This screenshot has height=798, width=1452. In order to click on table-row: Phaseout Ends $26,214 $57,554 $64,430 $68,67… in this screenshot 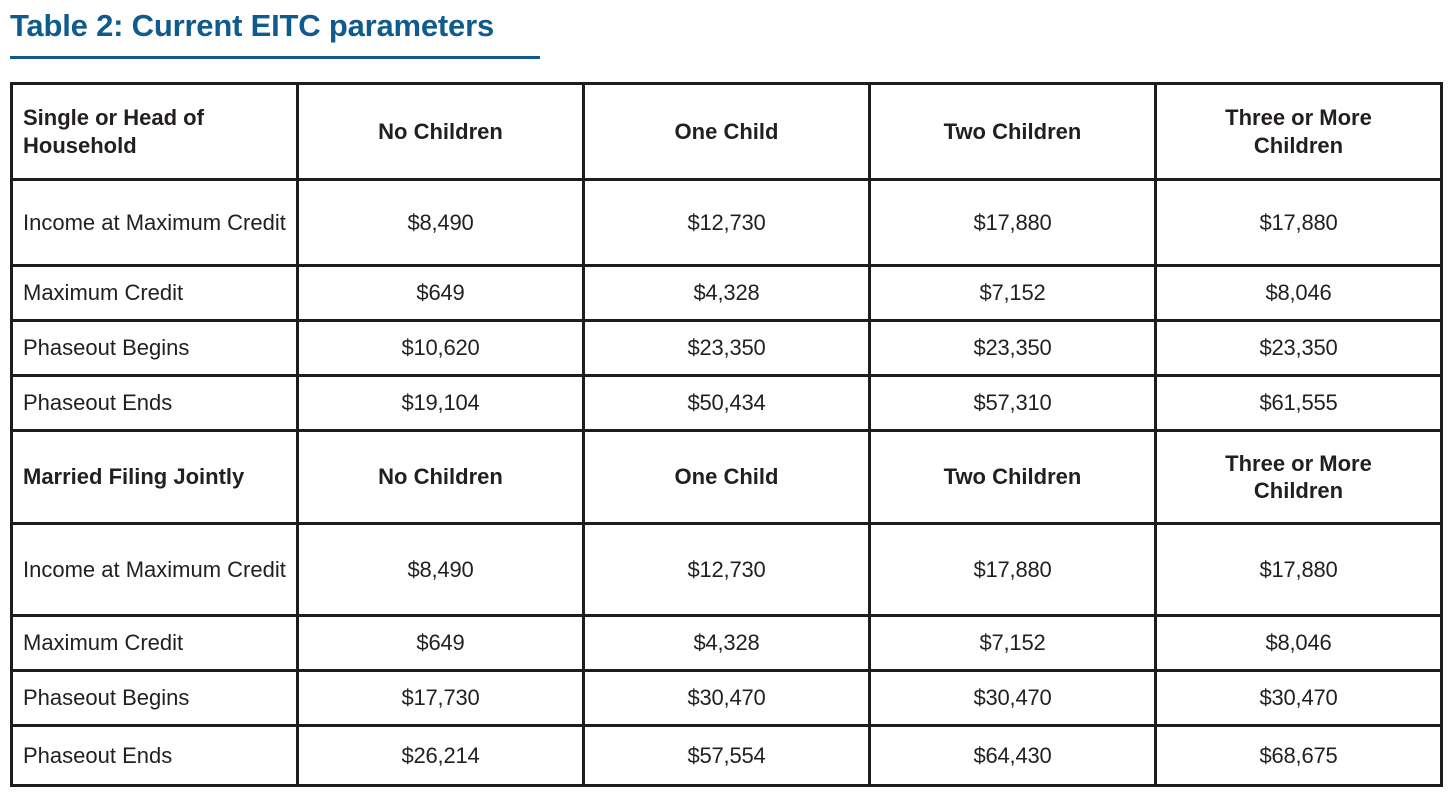, I will do `click(726, 755)`.